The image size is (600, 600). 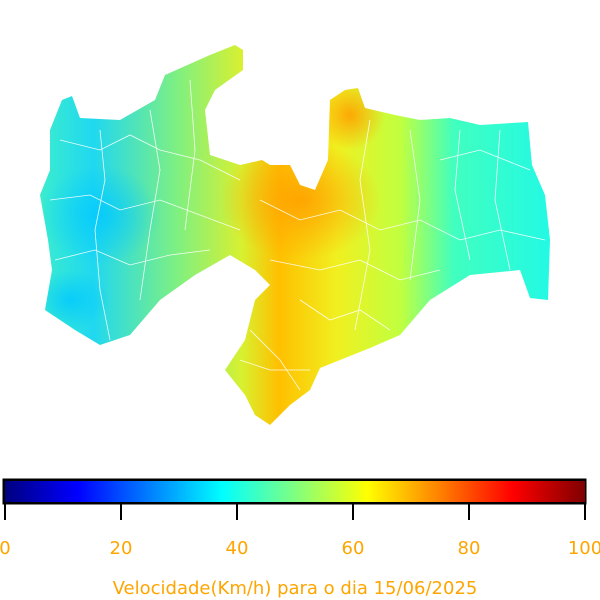 I want to click on colorbar-gradient, so click(x=295, y=491).